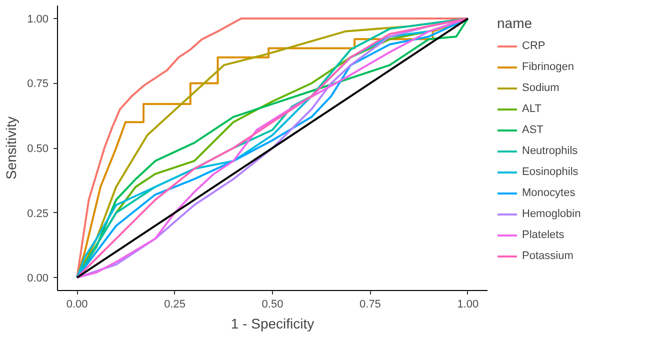 The height and width of the screenshot is (364, 648). I want to click on y-tick-label: 0.50, so click(38, 149).